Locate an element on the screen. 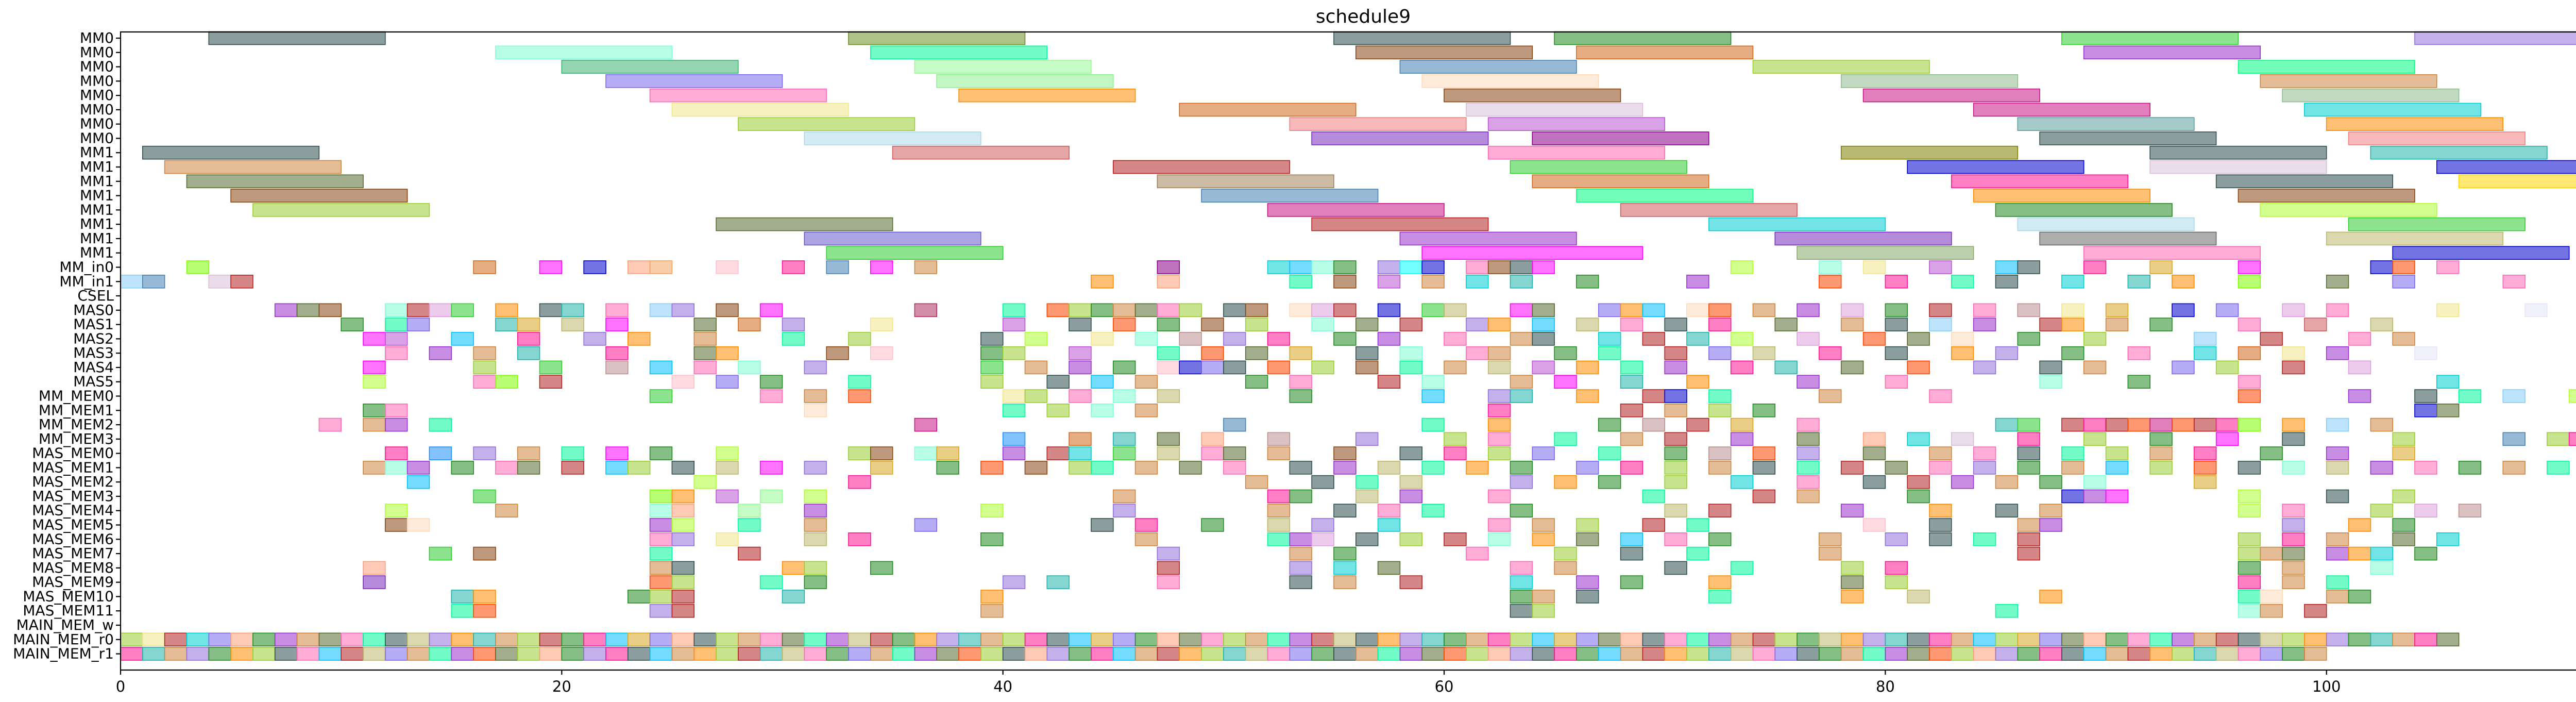 The image size is (2576, 702). y-tick-label: MAS5 is located at coordinates (93, 381).